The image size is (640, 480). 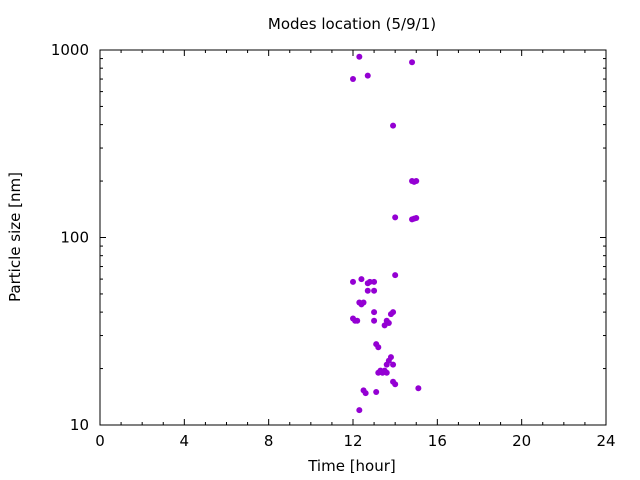 What do you see at coordinates (386, 233) in the screenshot?
I see `data-points` at bounding box center [386, 233].